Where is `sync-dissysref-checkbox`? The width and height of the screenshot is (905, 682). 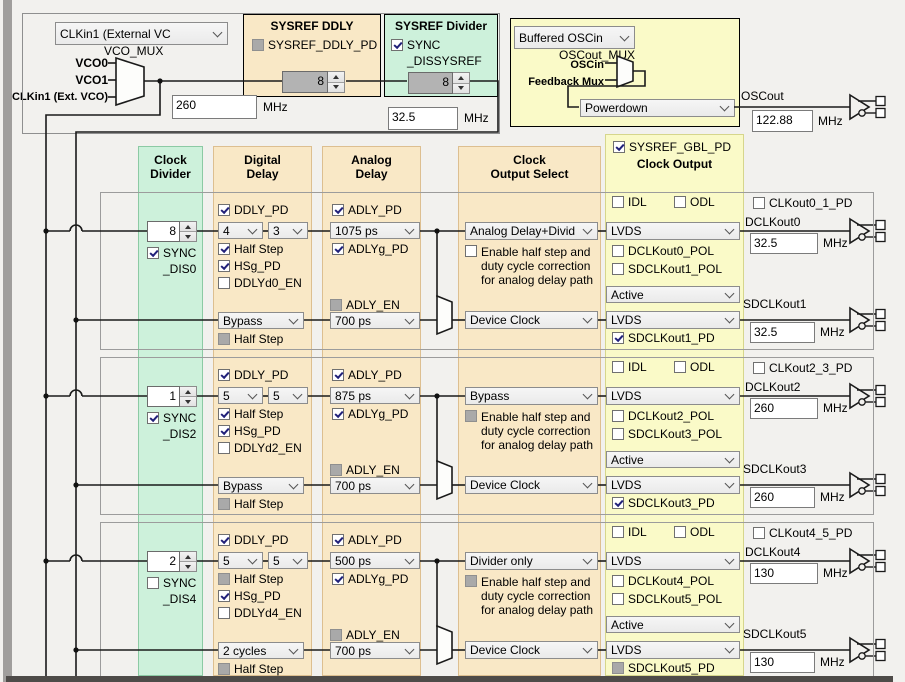
sync-dissysref-checkbox is located at coordinates (397, 45).